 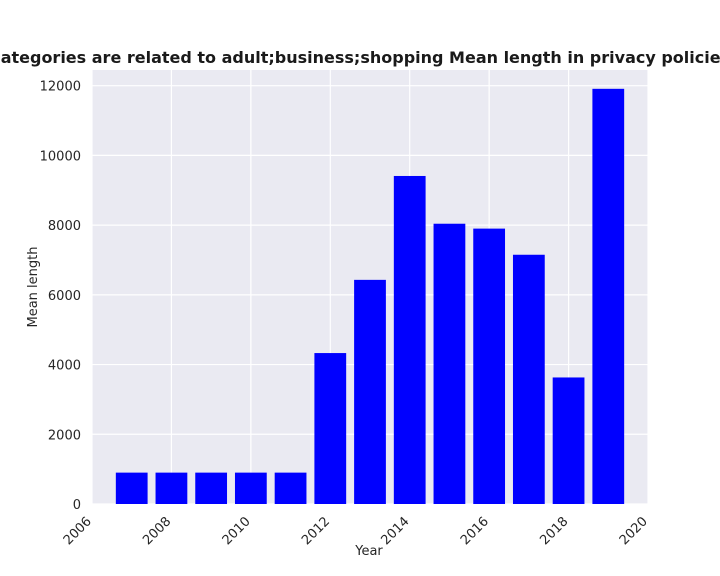 I want to click on x-tick-label: 2010, so click(x=237, y=531).